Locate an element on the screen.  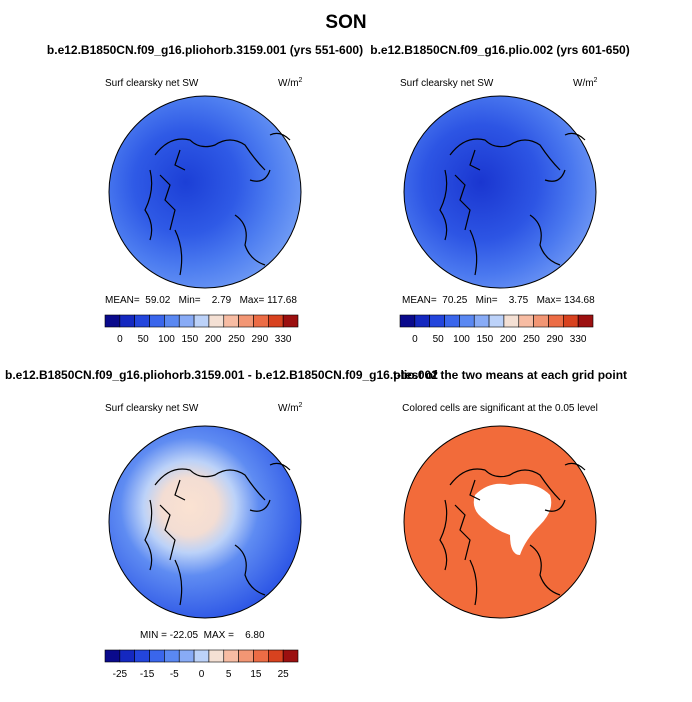
stat-value: 59.02 is located at coordinates (157, 300).